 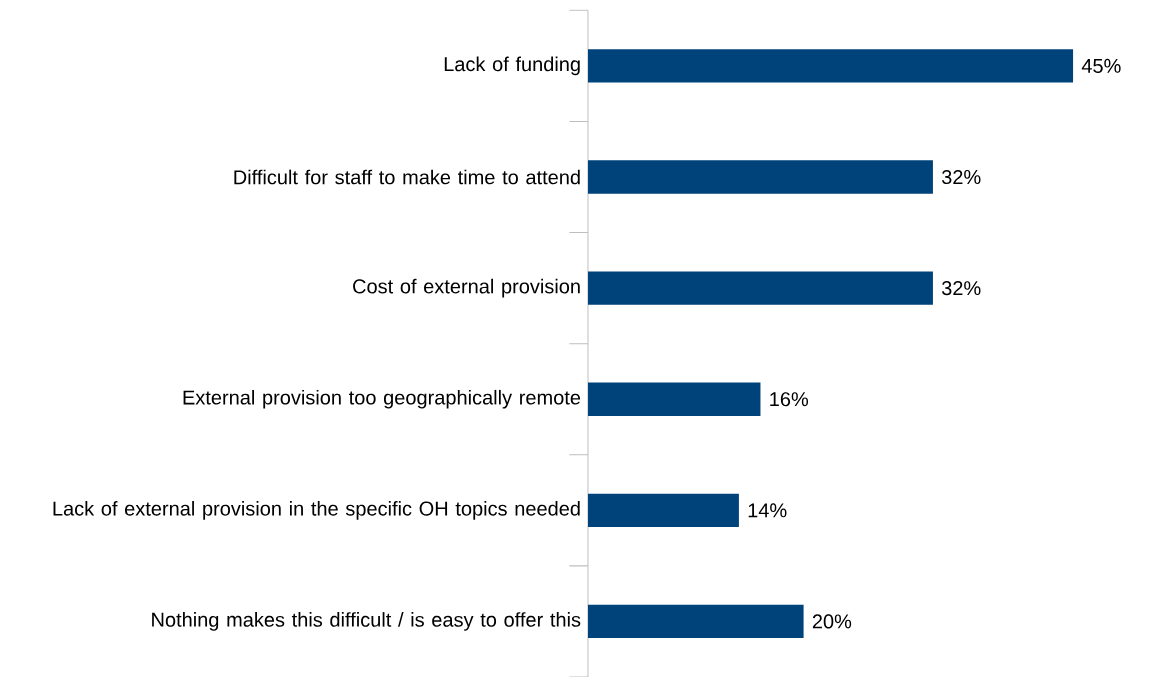 What do you see at coordinates (466, 288) in the screenshot?
I see `y-tick-label: Cost of external provision` at bounding box center [466, 288].